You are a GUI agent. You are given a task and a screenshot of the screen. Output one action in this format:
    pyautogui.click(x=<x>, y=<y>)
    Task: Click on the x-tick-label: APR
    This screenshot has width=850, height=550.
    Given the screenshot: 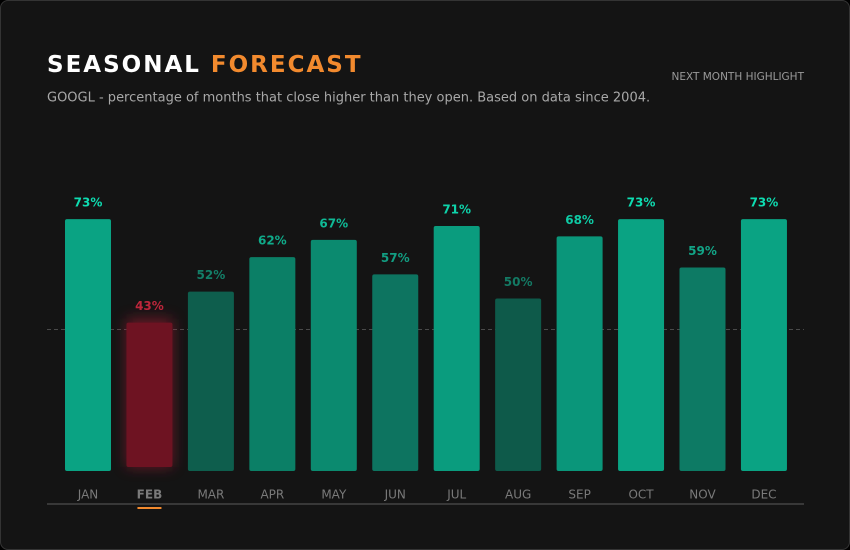 What is the action you would take?
    pyautogui.click(x=272, y=495)
    